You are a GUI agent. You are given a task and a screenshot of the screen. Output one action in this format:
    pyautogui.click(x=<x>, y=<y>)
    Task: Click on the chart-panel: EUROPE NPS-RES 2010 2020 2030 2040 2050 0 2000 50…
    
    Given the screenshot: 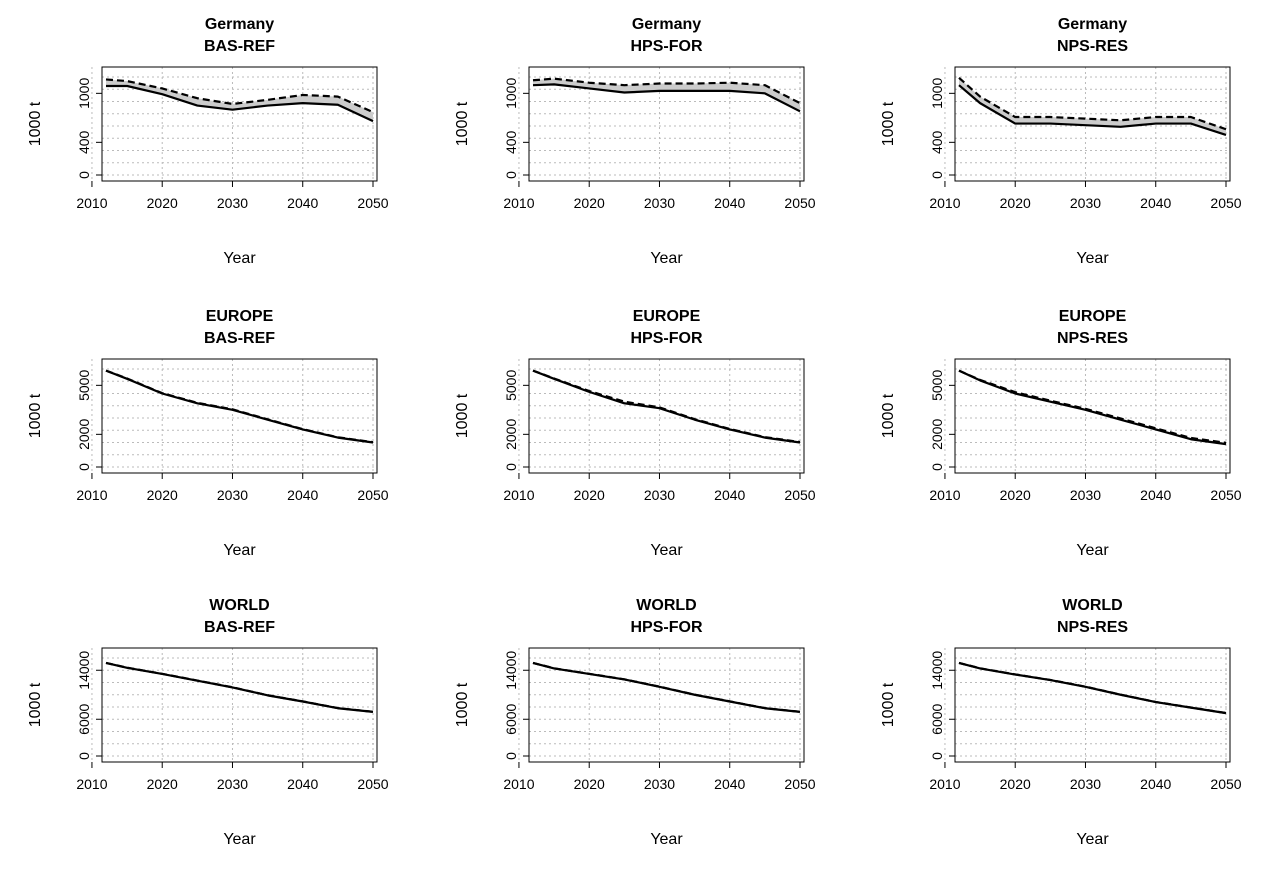 What is the action you would take?
    pyautogui.click(x=1061, y=433)
    